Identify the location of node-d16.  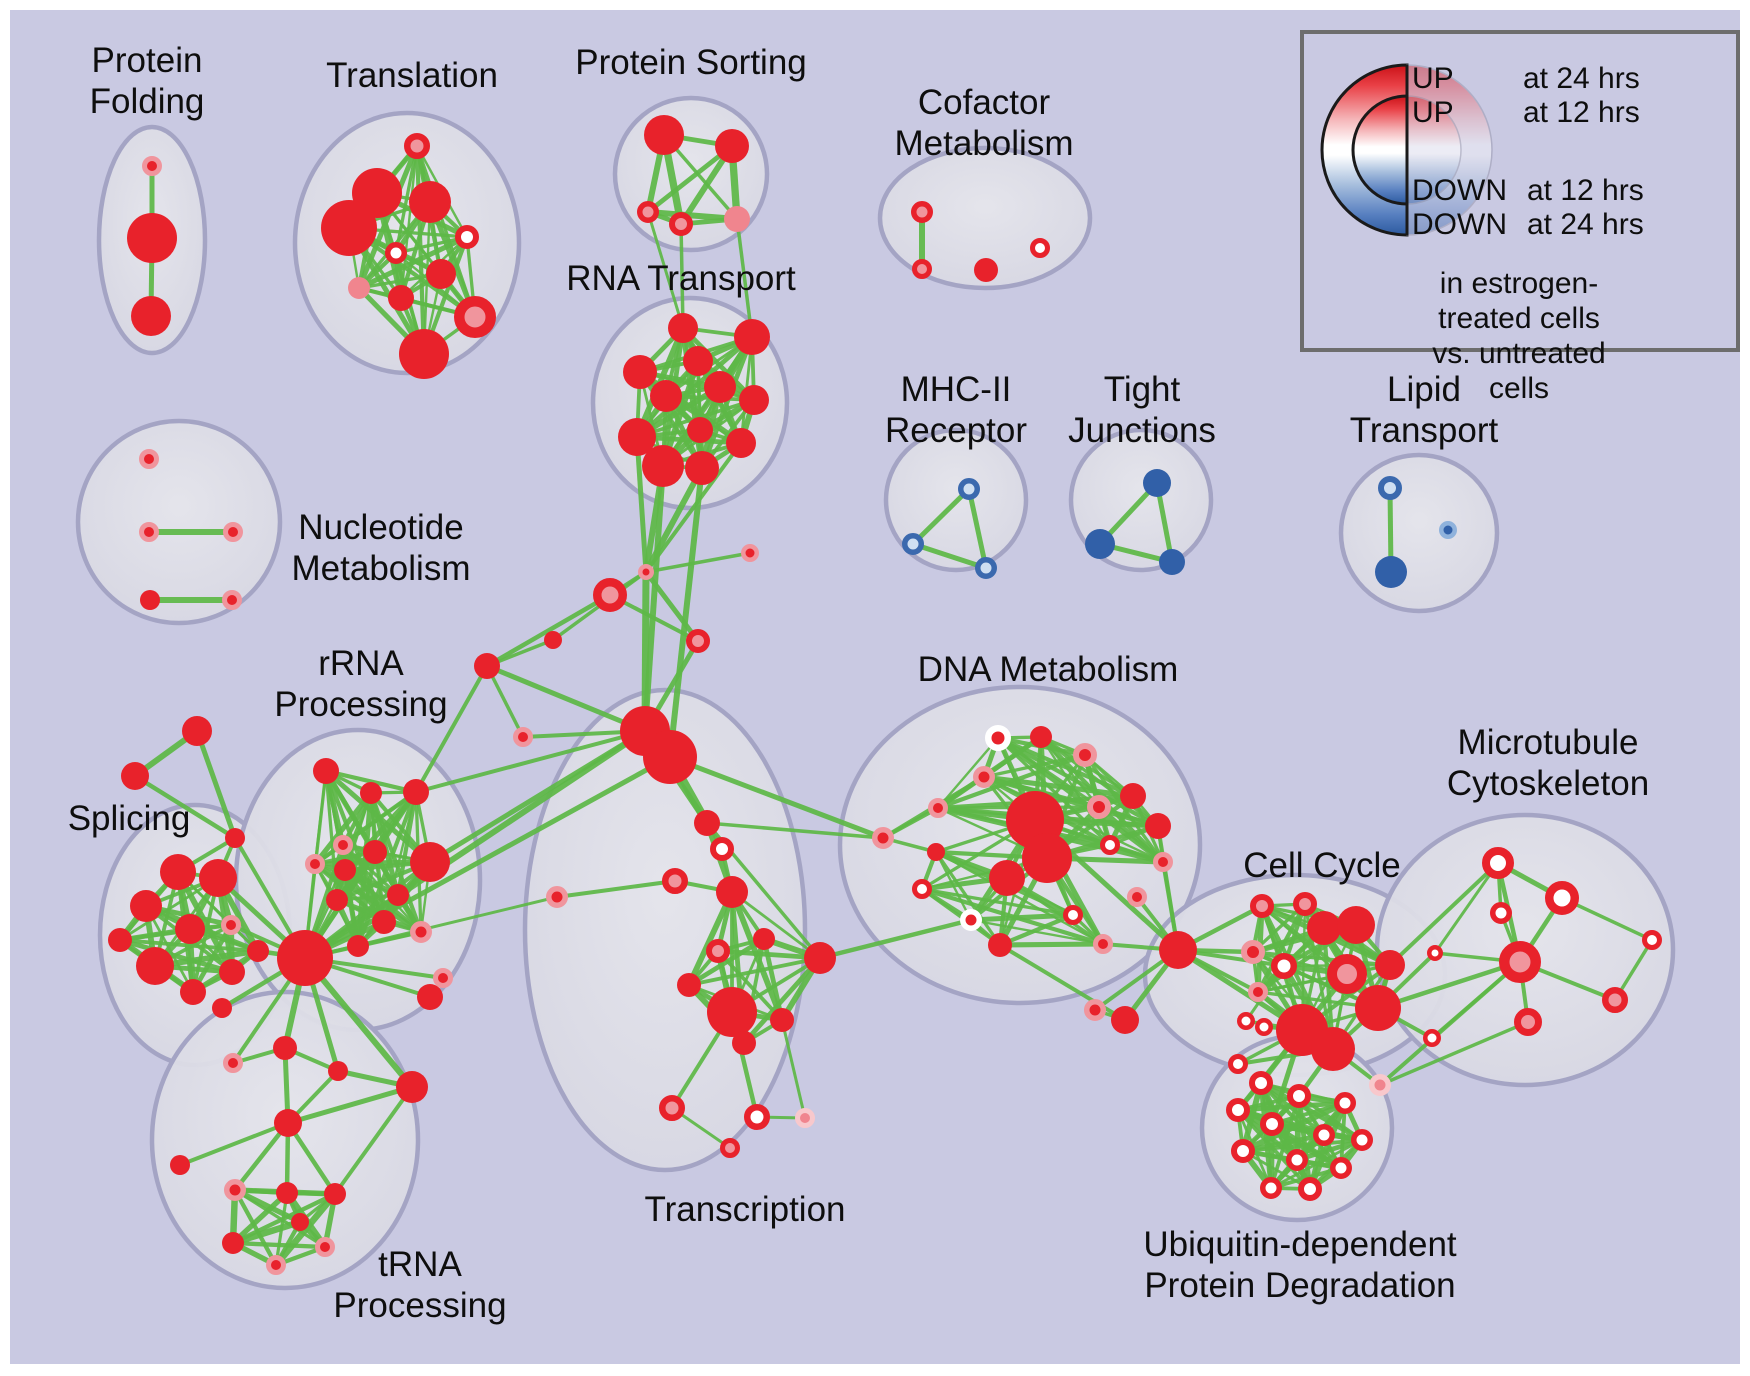
(971, 920).